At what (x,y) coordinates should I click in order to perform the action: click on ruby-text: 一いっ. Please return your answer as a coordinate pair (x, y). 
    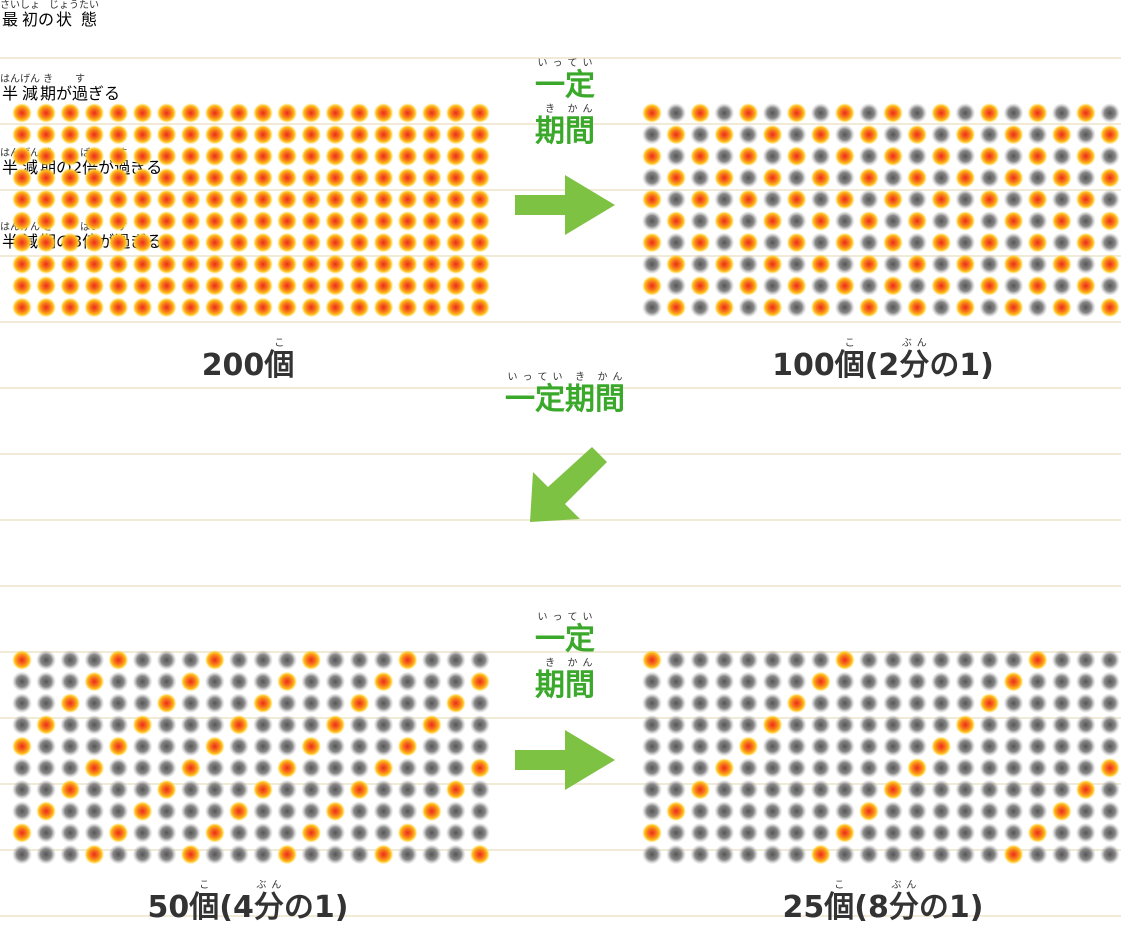
    Looking at the image, I should click on (550, 634).